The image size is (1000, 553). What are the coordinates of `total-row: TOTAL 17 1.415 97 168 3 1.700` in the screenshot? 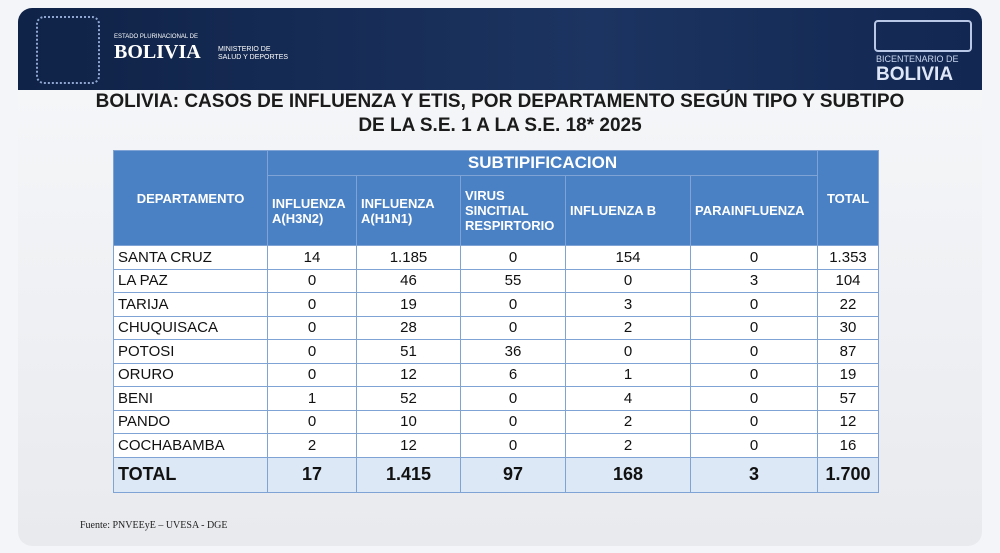 It's located at (496, 474).